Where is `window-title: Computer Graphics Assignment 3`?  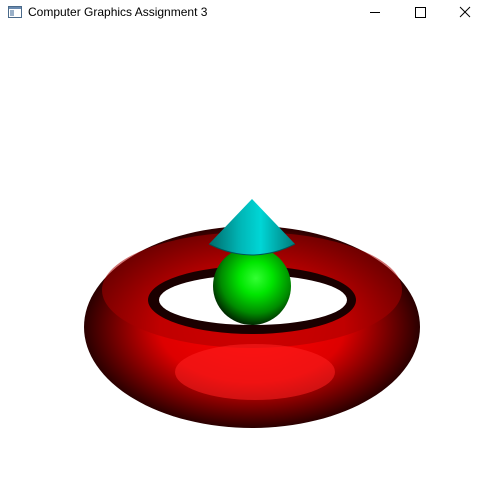 window-title: Computer Graphics Assignment 3 is located at coordinates (118, 12).